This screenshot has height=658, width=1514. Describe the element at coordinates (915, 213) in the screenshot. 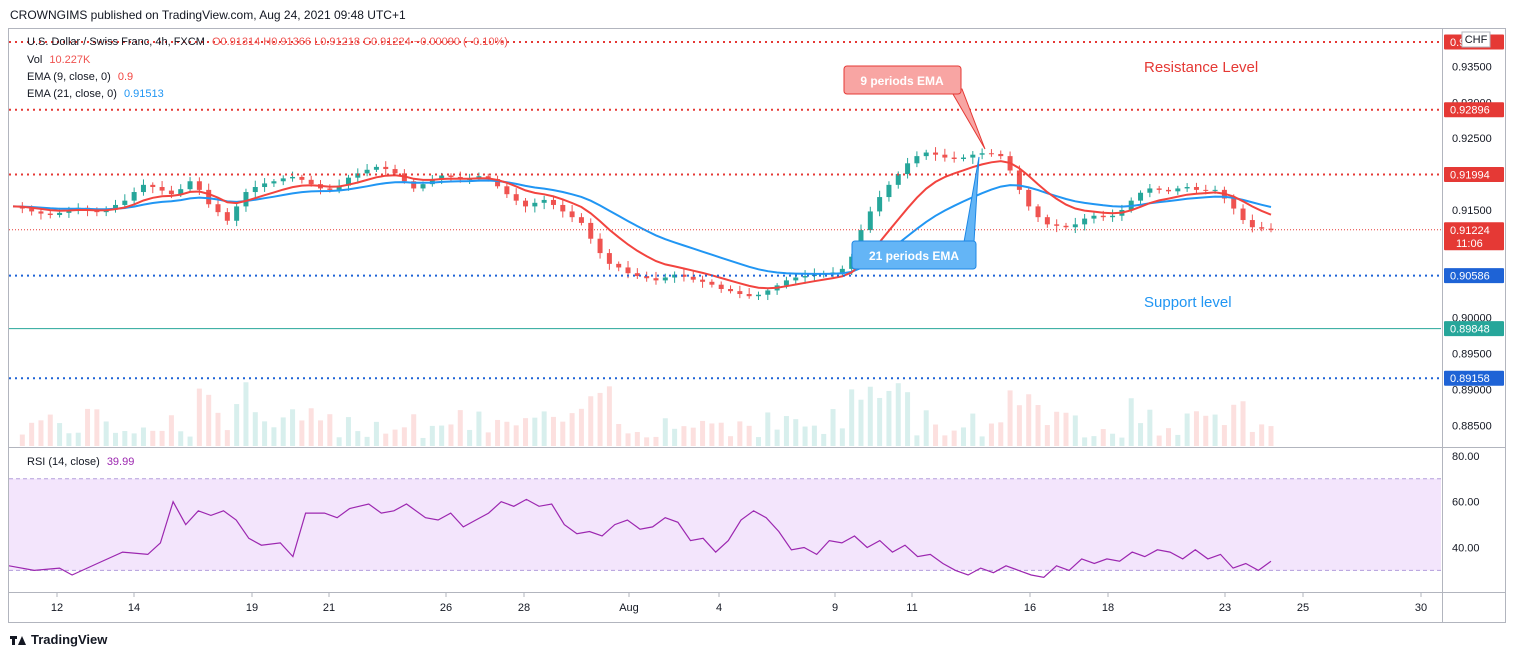

I see `ema21-callout: 21 periods EMA` at that location.